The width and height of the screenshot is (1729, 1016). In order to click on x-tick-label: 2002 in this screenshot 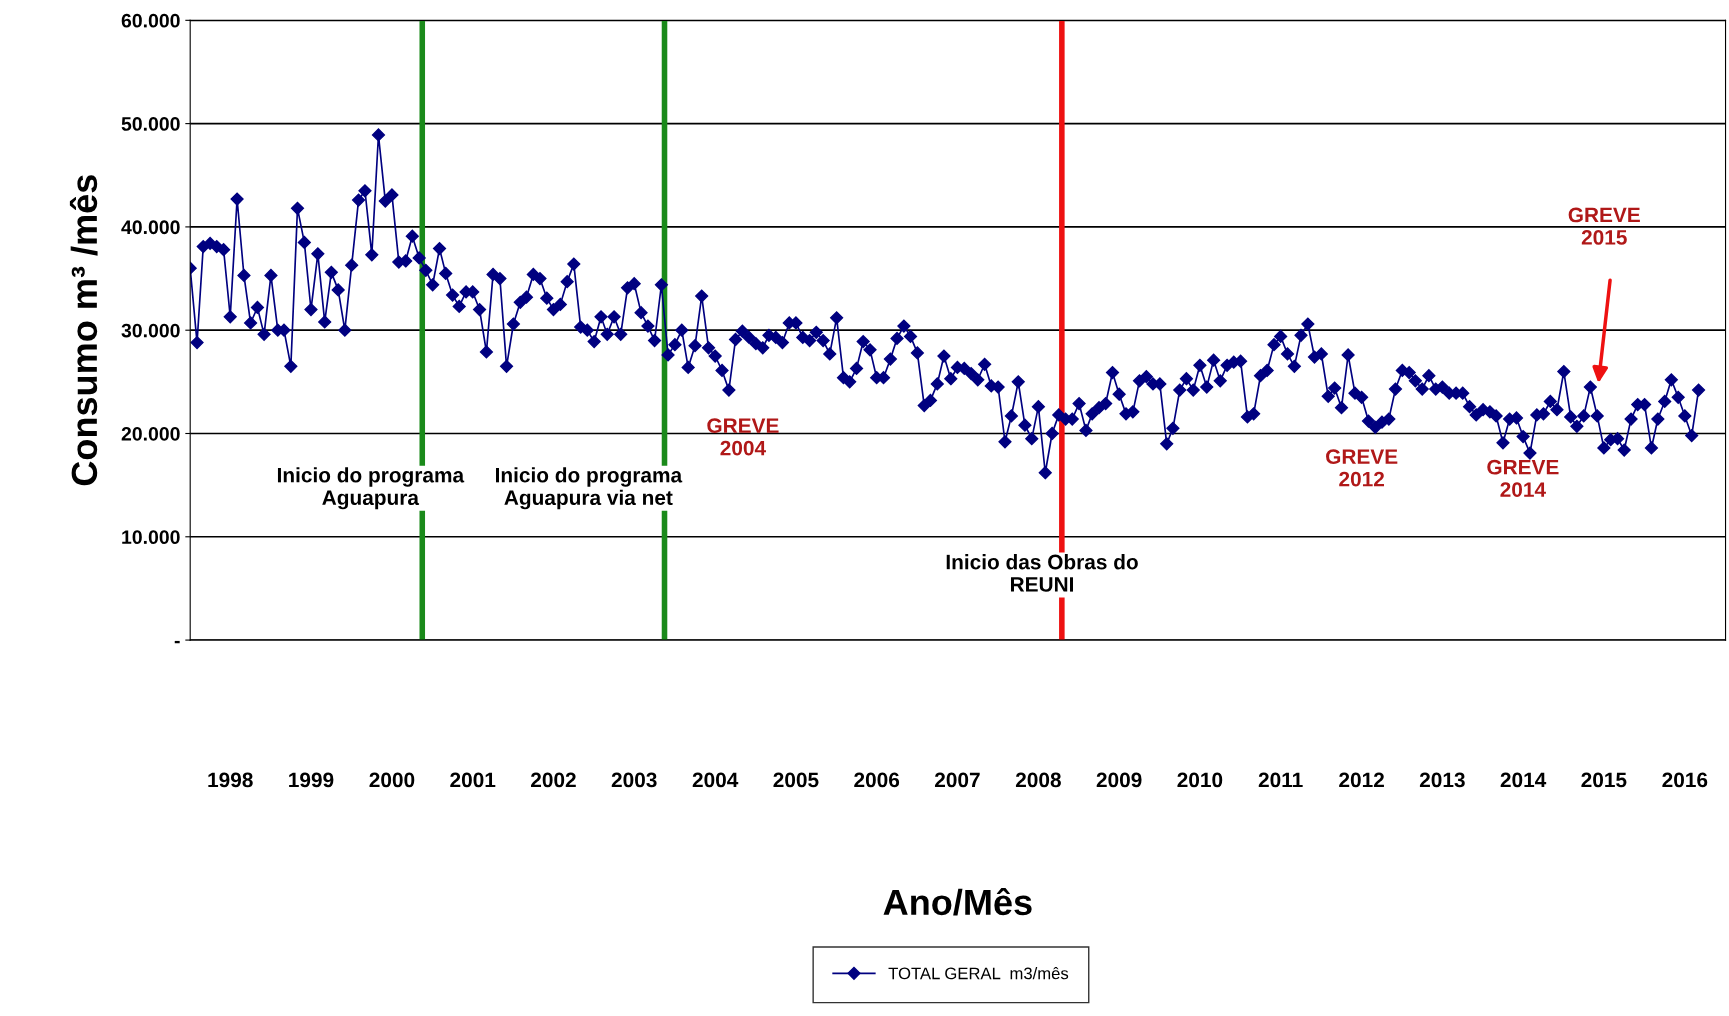, I will do `click(553, 780)`.